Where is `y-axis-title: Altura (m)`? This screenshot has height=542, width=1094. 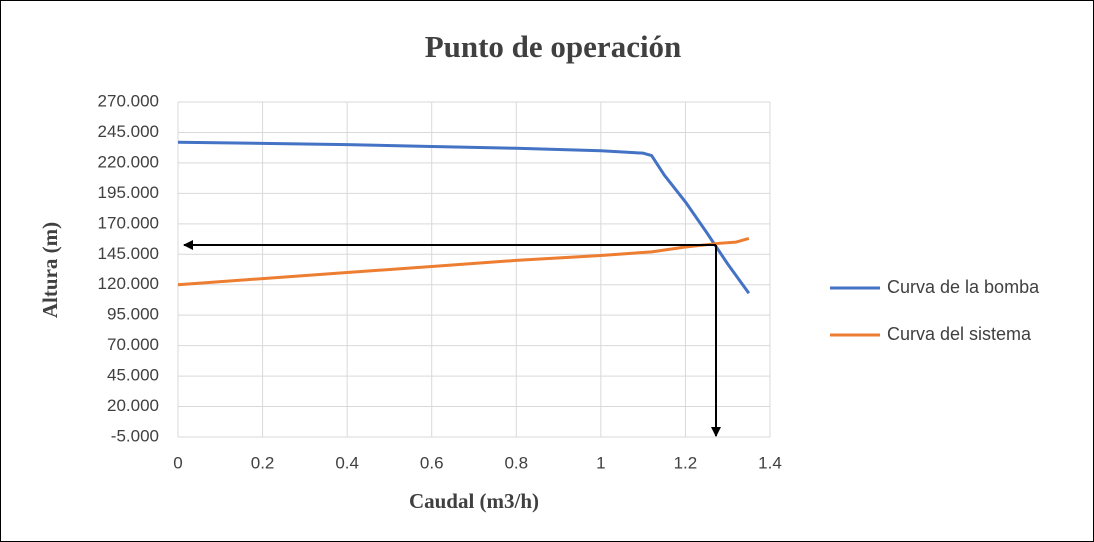 y-axis-title: Altura (m) is located at coordinates (50, 270).